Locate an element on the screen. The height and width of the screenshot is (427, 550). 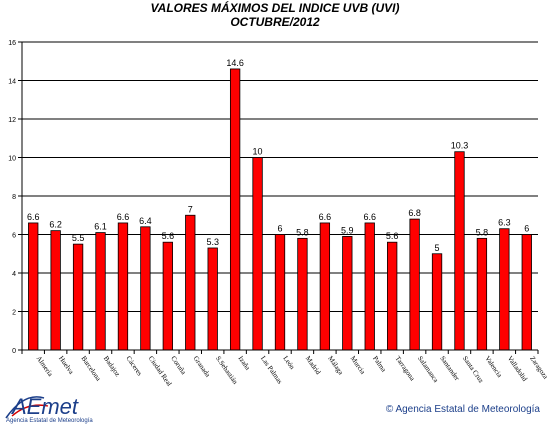
category-label: Tarragona is located at coordinates (405, 369).